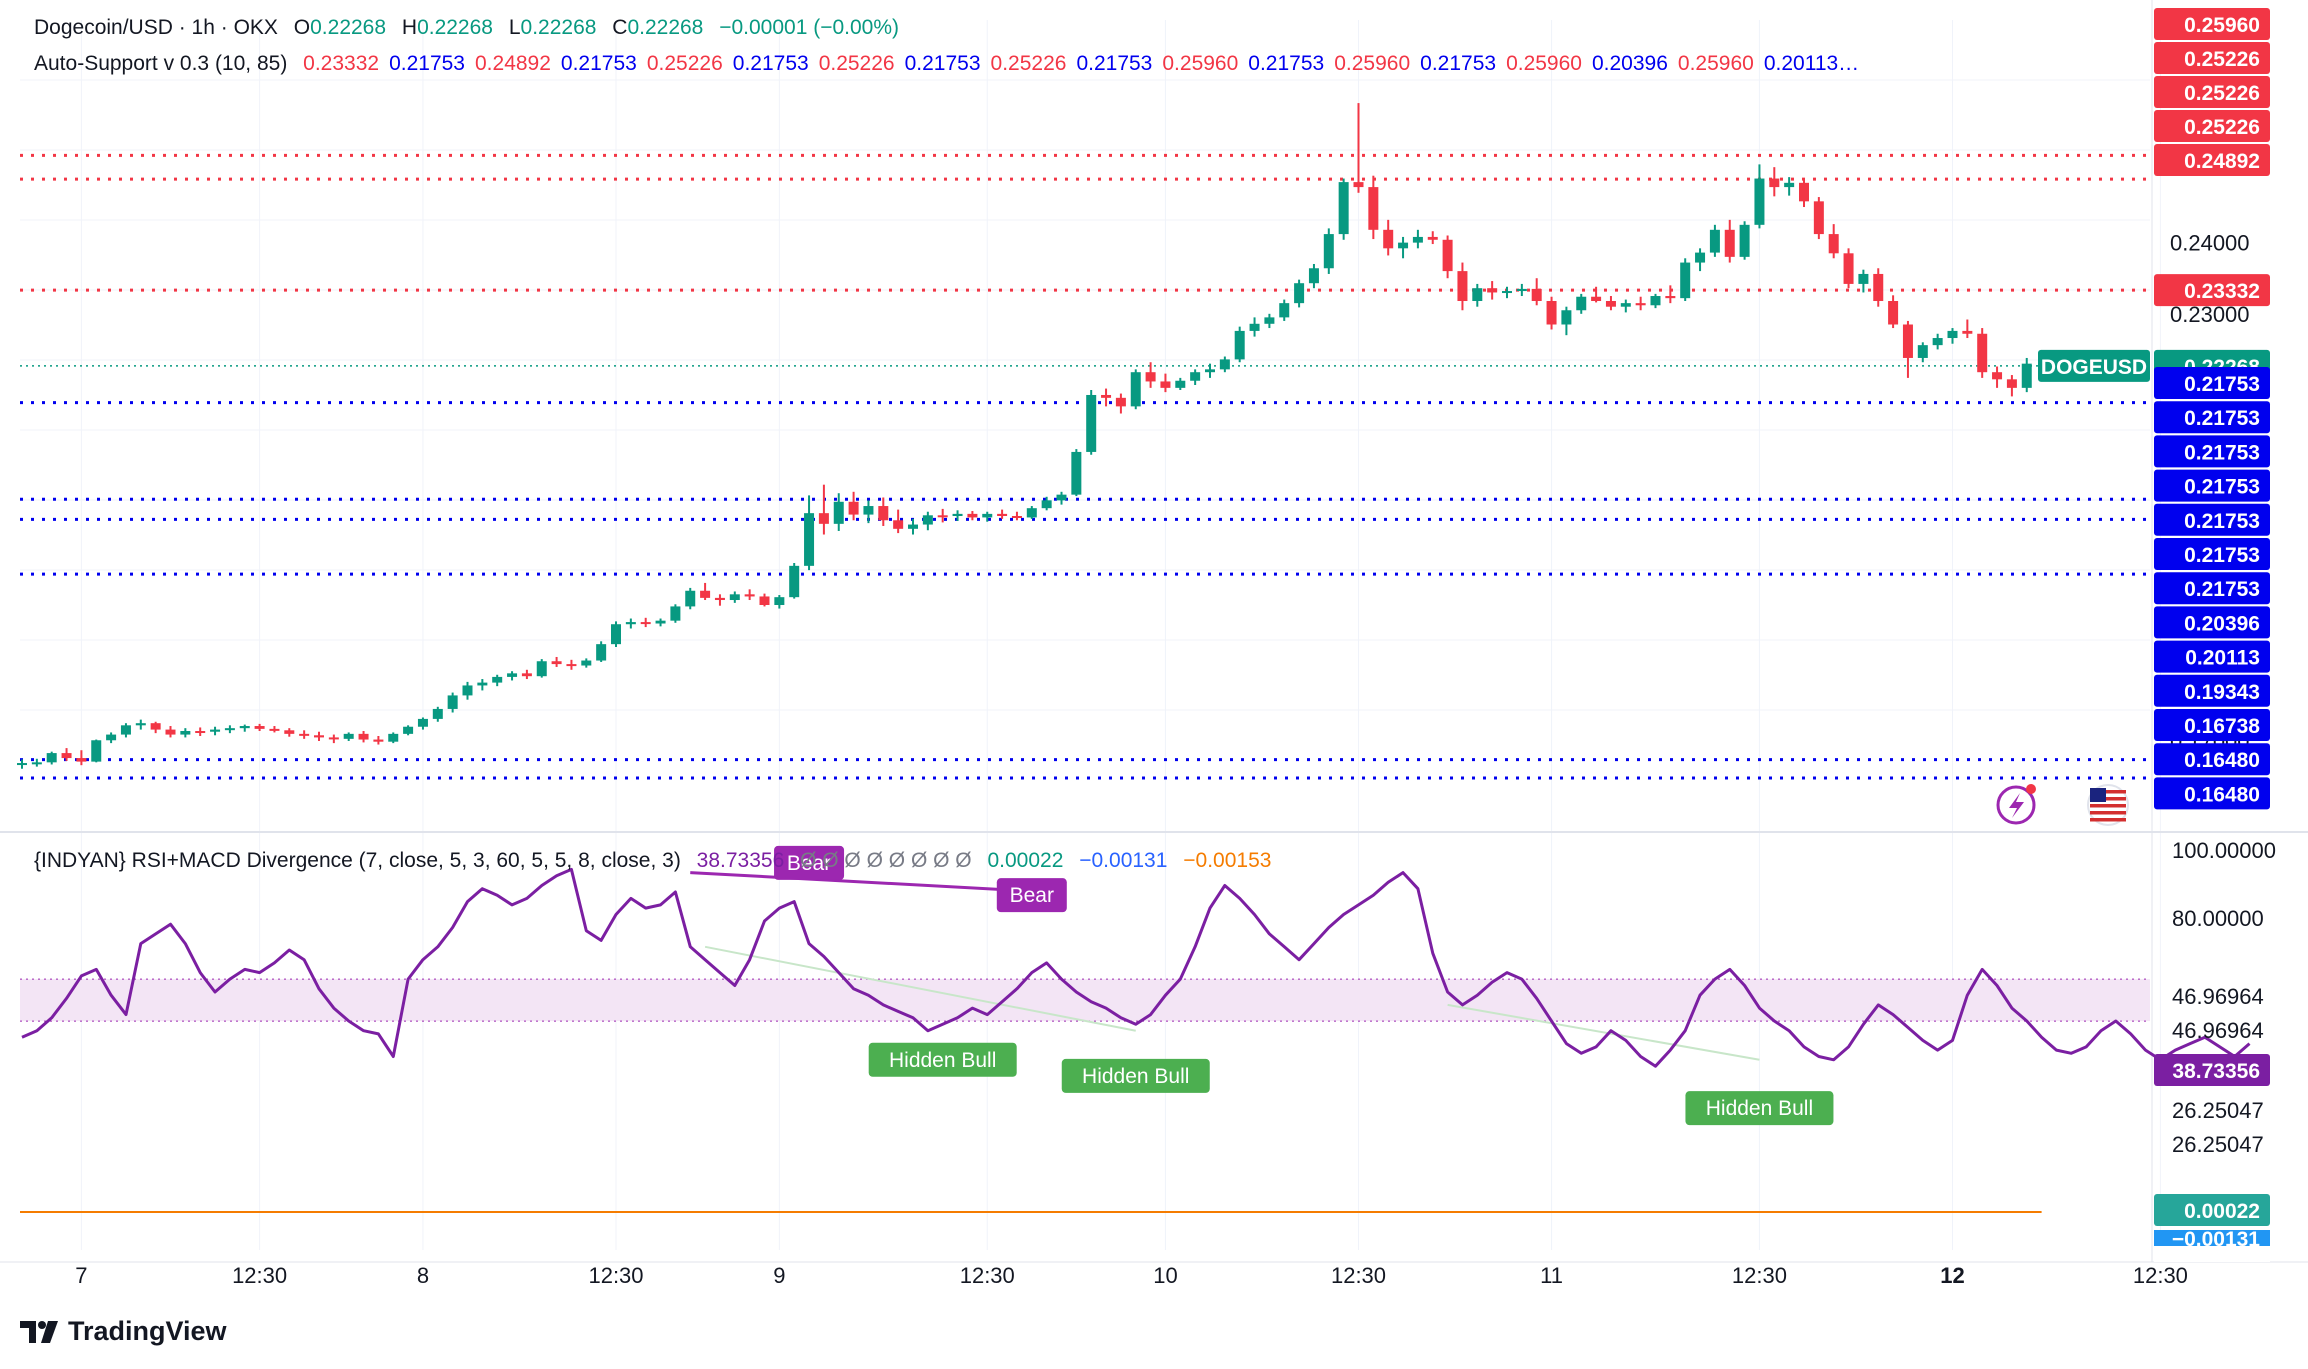 Image resolution: width=2308 pixels, height=1369 pixels. What do you see at coordinates (2031, 789) in the screenshot?
I see `flash-icon-dot` at bounding box center [2031, 789].